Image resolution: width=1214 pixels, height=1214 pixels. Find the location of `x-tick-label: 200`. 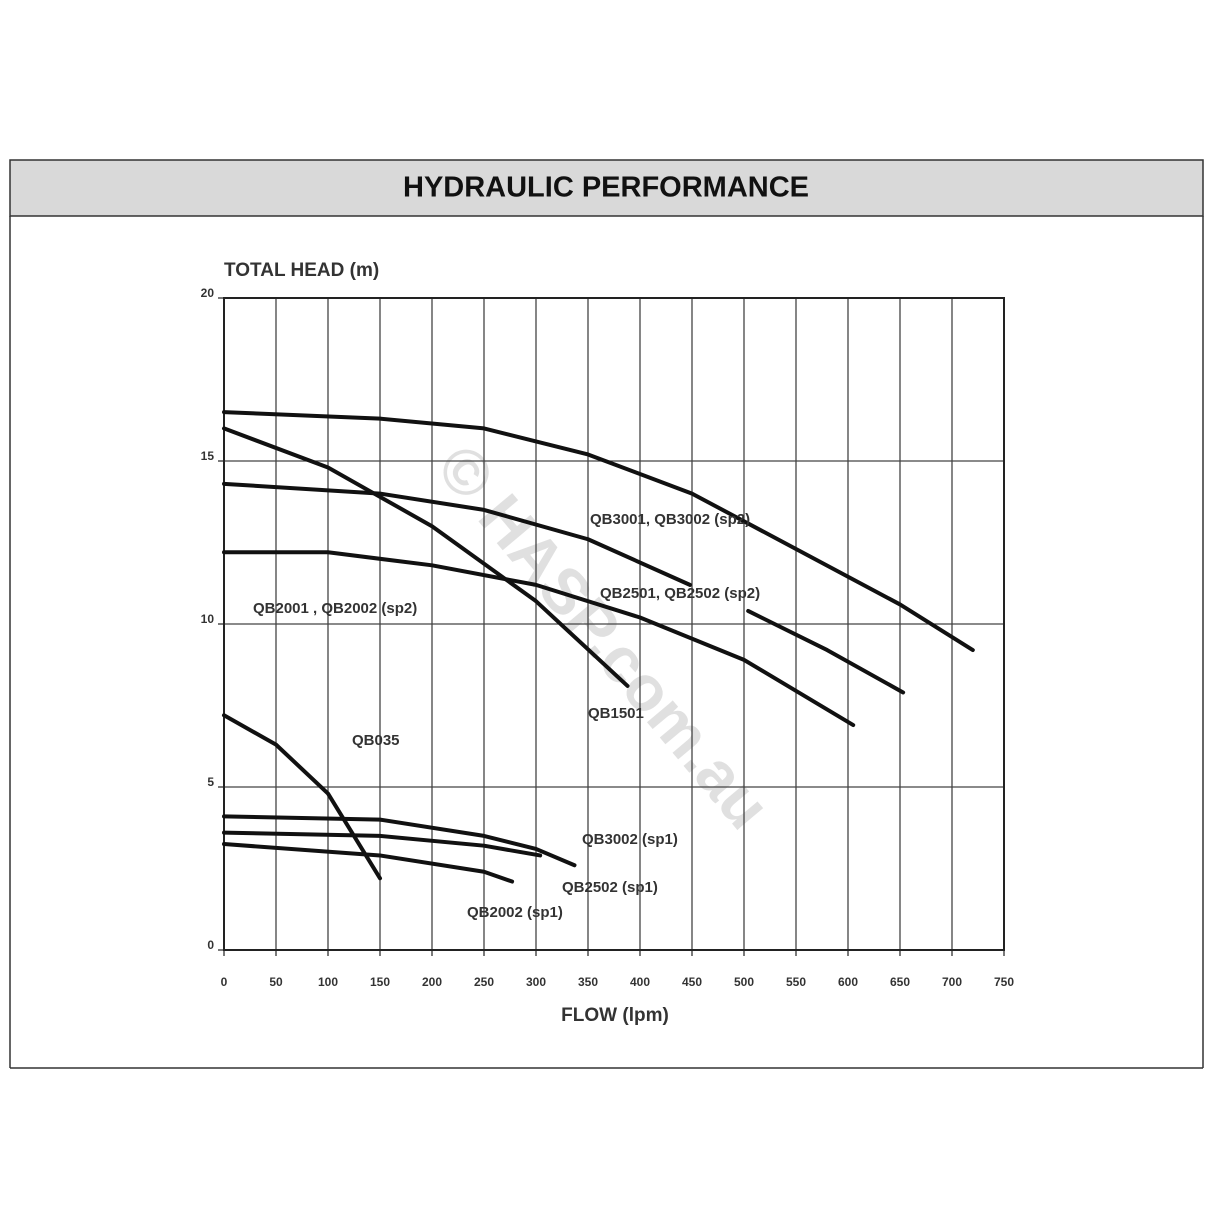

x-tick-label: 200 is located at coordinates (432, 982).